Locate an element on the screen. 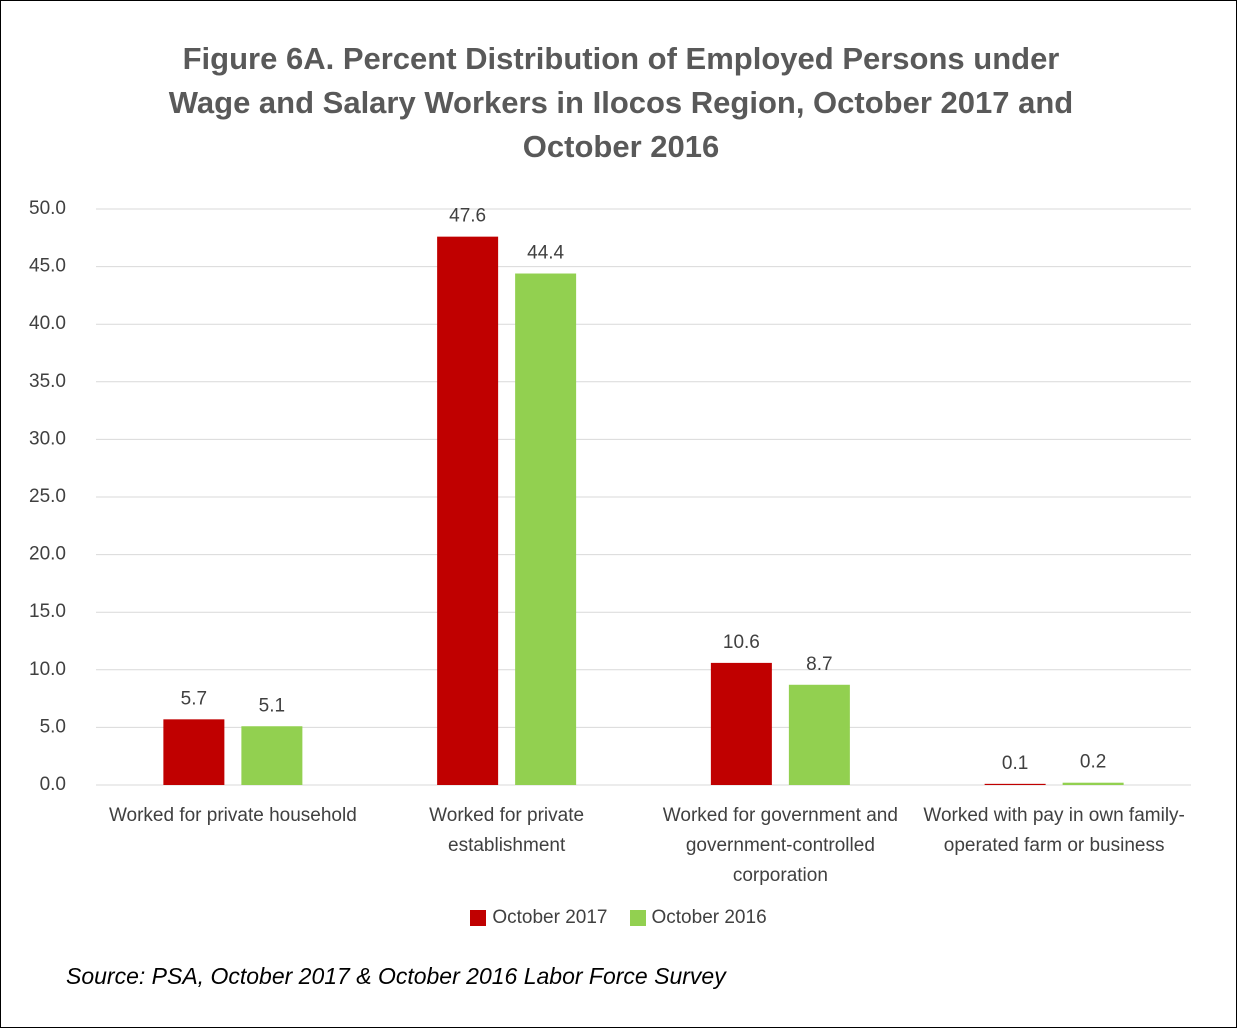  data-label: 47.6 is located at coordinates (467, 216).